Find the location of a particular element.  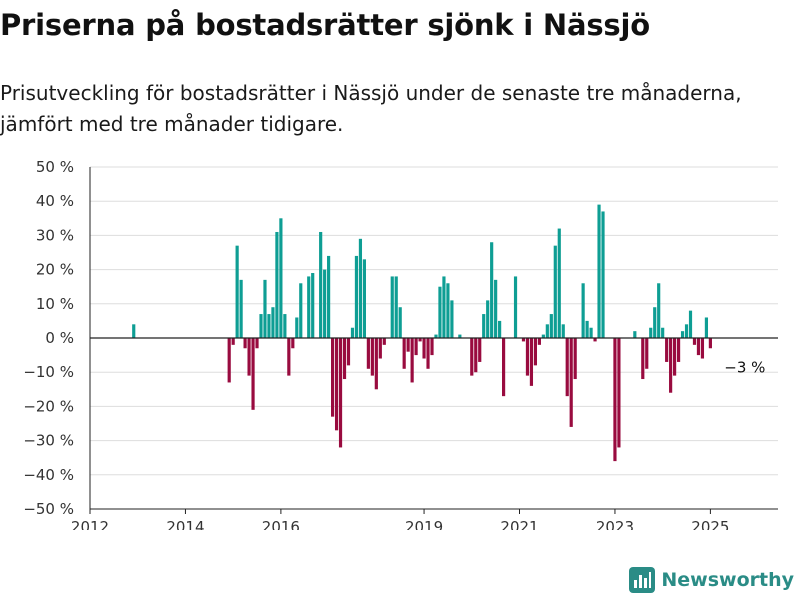

y-tick-label: 30 % is located at coordinates (55, 235).